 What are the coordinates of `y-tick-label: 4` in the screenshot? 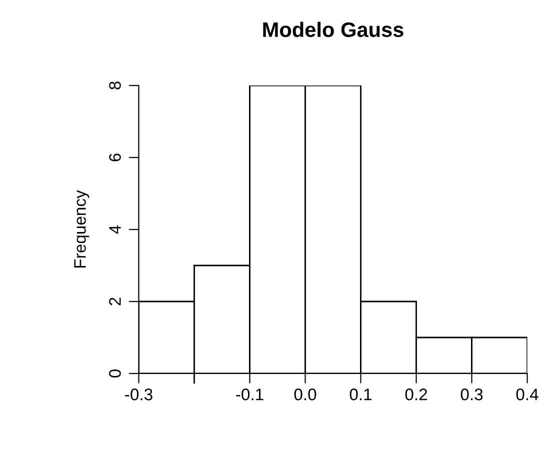 It's located at (115, 229).